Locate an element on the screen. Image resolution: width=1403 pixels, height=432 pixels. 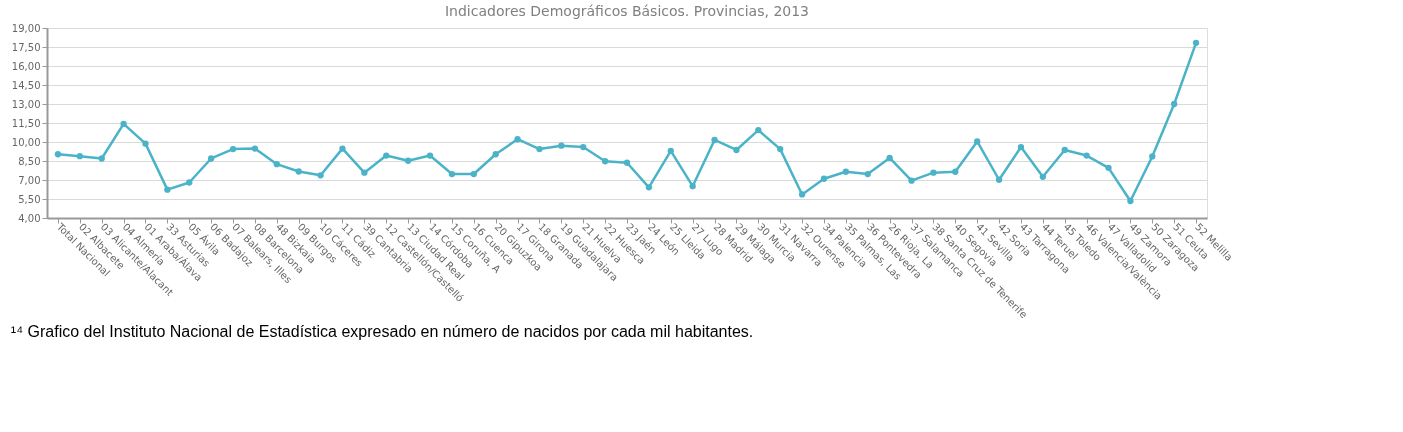
y-tick-label: 13,00 is located at coordinates (26, 104).